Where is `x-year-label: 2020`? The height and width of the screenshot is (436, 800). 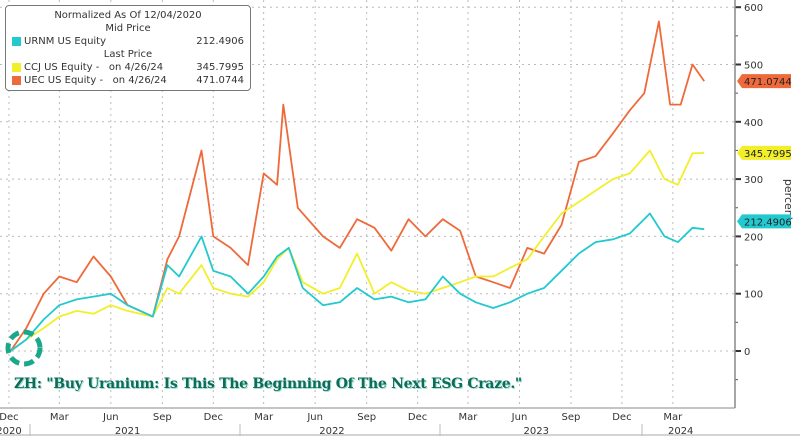 x-year-label: 2020 is located at coordinates (11, 431).